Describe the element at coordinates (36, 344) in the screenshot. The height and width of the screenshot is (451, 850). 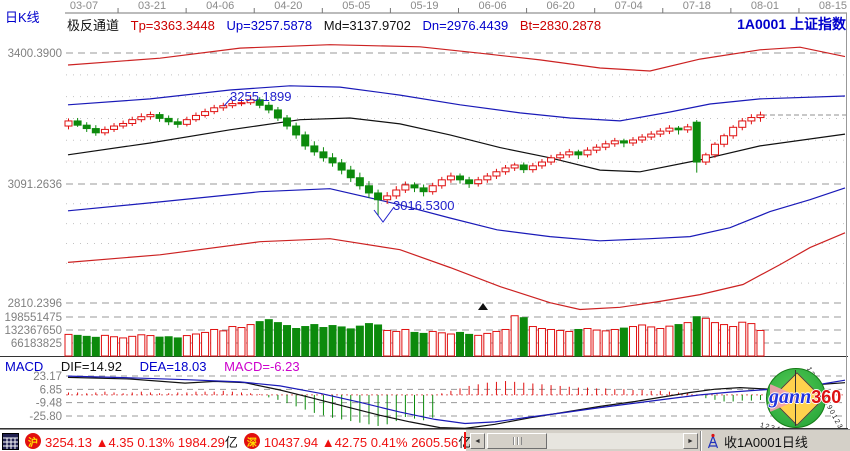
I see `volume-axis-label: 66183825` at that location.